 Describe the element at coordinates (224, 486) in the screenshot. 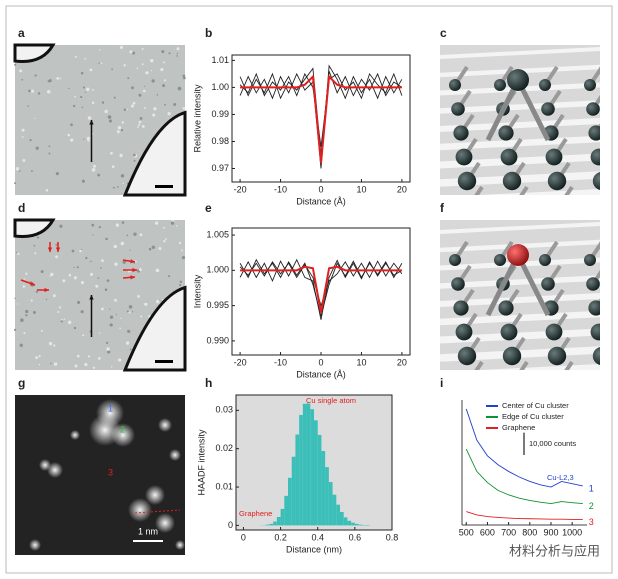

I see `y-tick-label: 0.01` at that location.